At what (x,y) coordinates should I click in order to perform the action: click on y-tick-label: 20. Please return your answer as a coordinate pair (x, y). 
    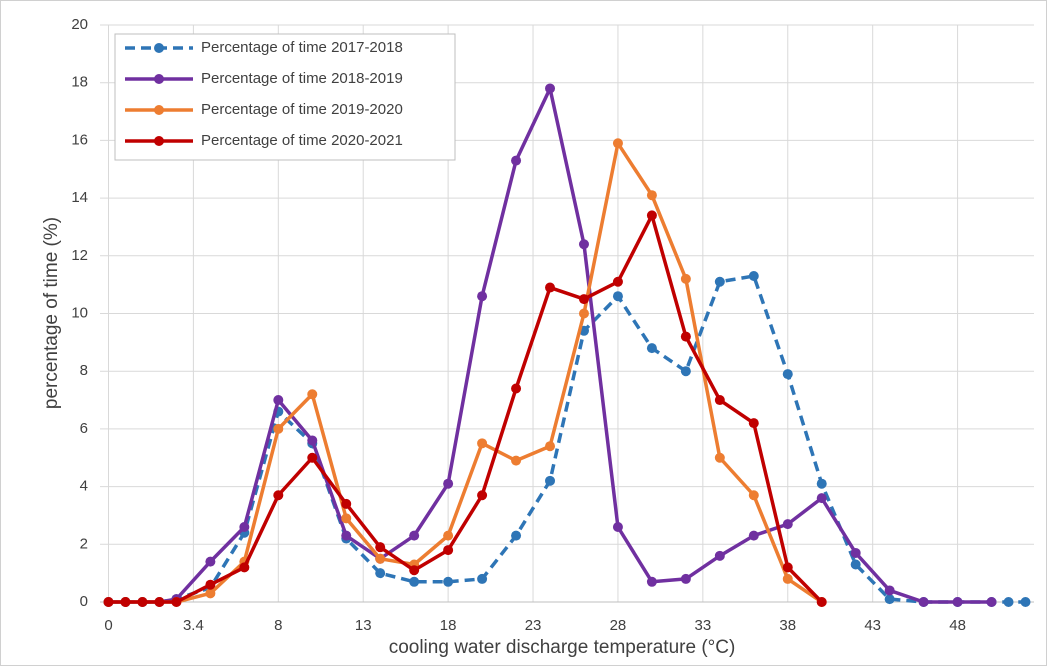
    Looking at the image, I should click on (79, 24).